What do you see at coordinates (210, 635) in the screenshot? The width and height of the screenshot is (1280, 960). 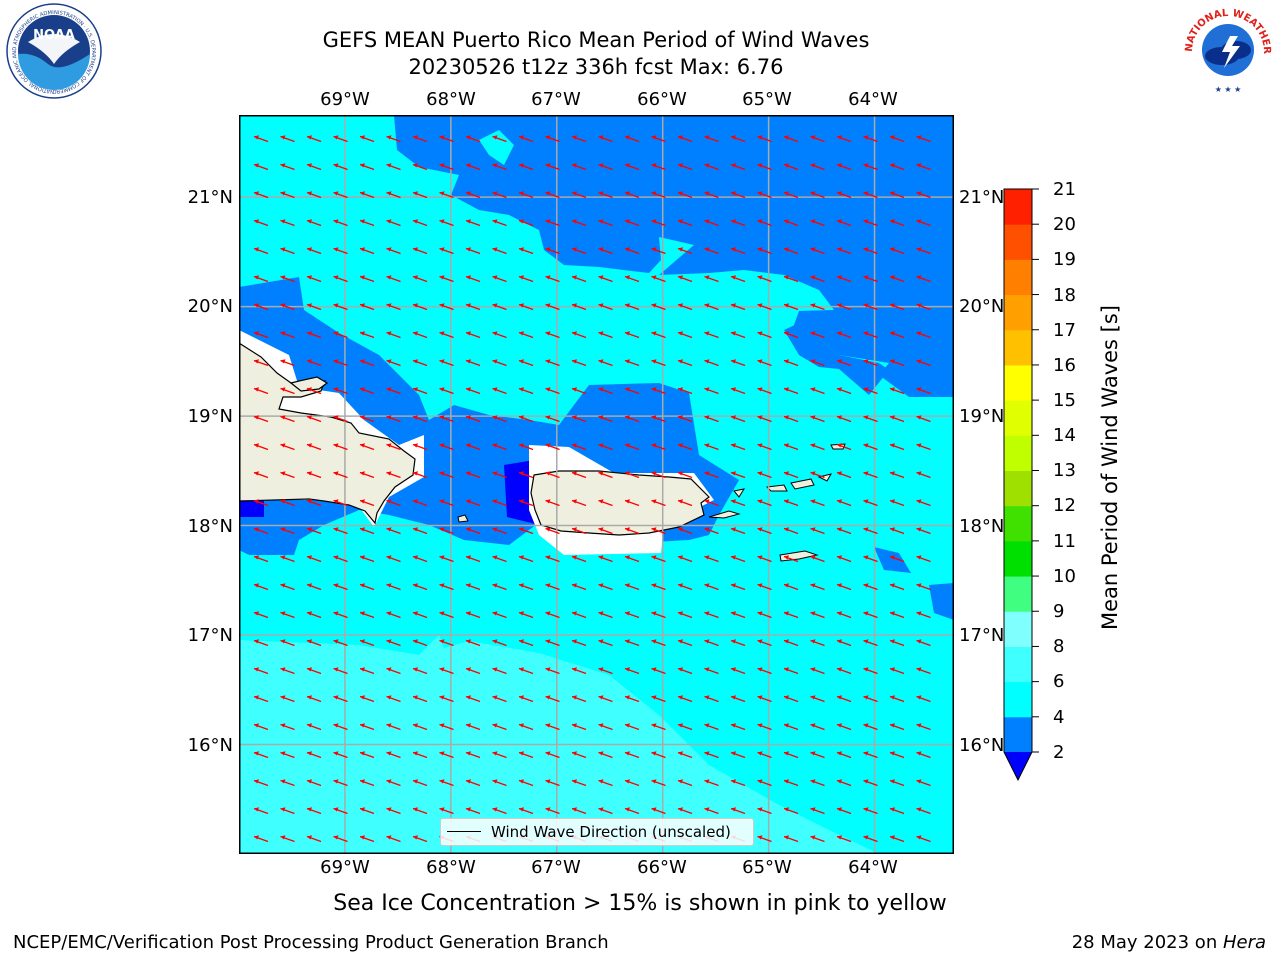 I see `left-tick-17n: 17°N` at bounding box center [210, 635].